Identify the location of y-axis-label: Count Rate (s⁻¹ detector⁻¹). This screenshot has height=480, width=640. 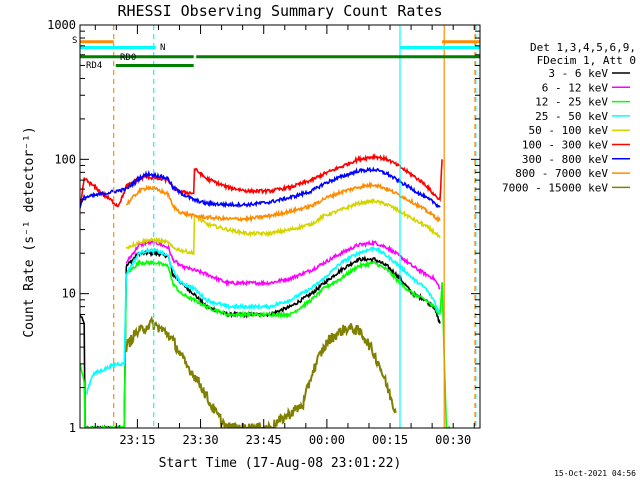
(29, 231).